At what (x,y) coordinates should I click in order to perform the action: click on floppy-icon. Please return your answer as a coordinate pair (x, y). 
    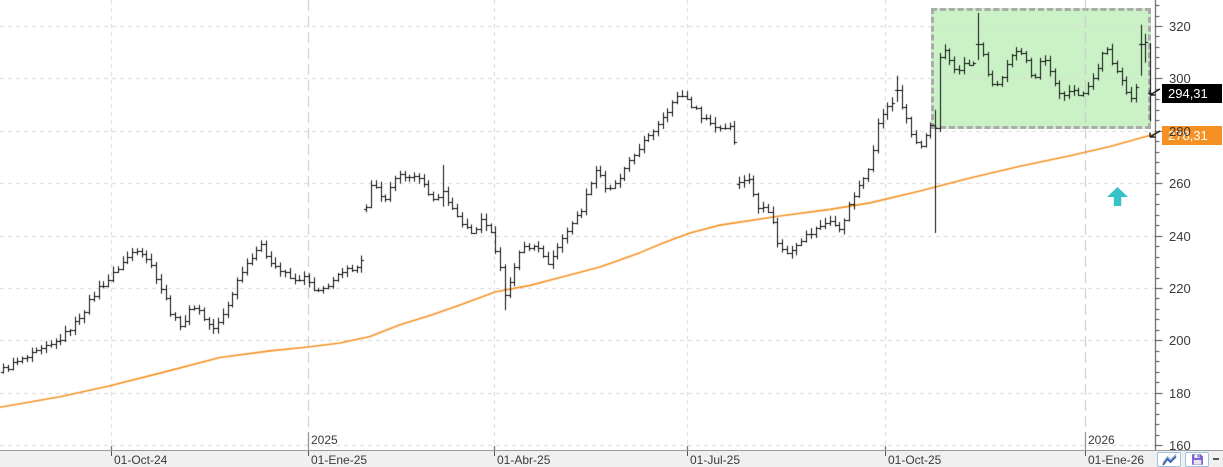
    Looking at the image, I should click on (1197, 459).